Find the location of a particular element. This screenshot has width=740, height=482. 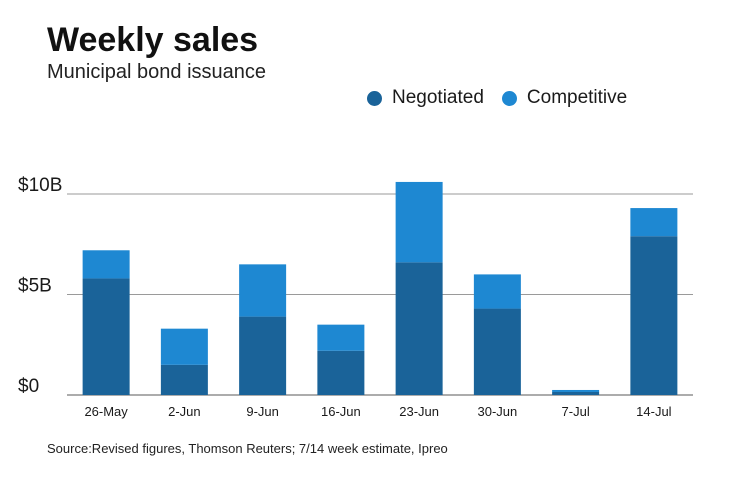

bar-competitive-23-jun is located at coordinates (419, 222).